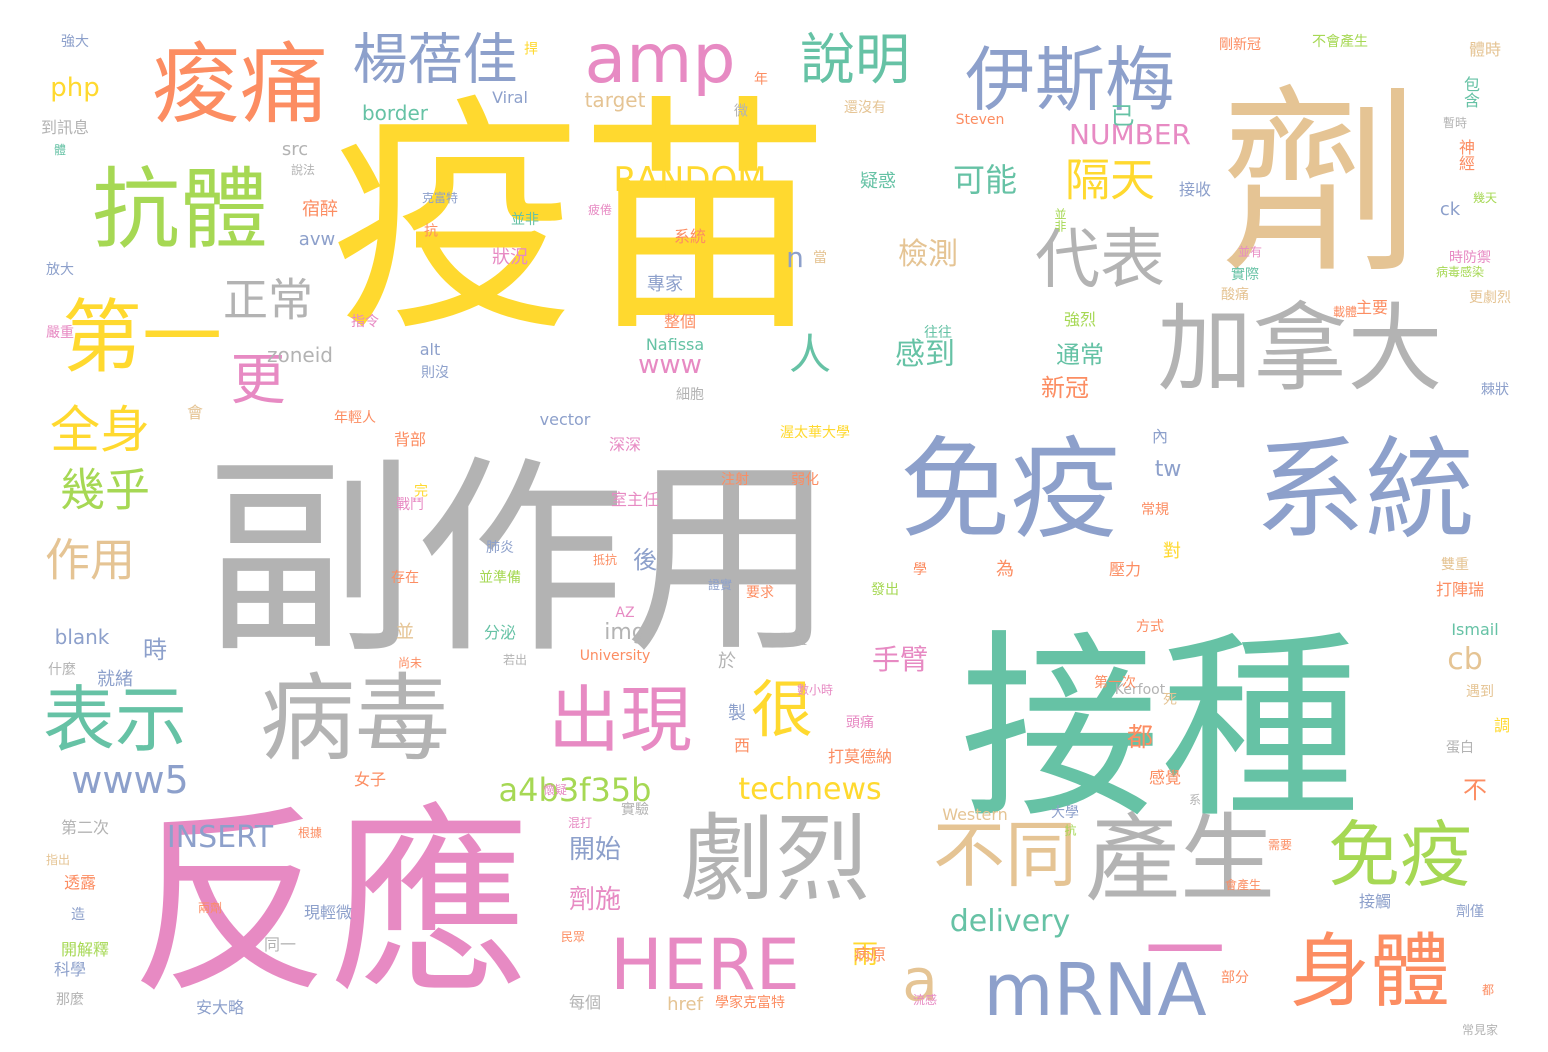 Image resolution: width=1548 pixels, height=1052 pixels. What do you see at coordinates (280, 944) in the screenshot?
I see `word-cloud-term: 同一` at bounding box center [280, 944].